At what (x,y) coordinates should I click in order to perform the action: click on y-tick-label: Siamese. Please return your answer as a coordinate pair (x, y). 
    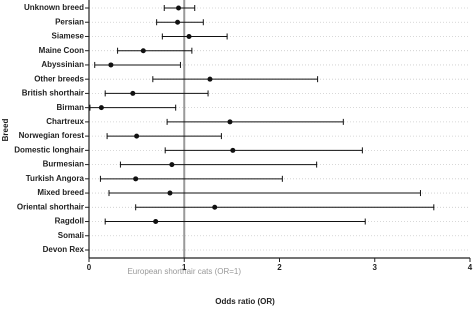
    Looking at the image, I should click on (68, 36).